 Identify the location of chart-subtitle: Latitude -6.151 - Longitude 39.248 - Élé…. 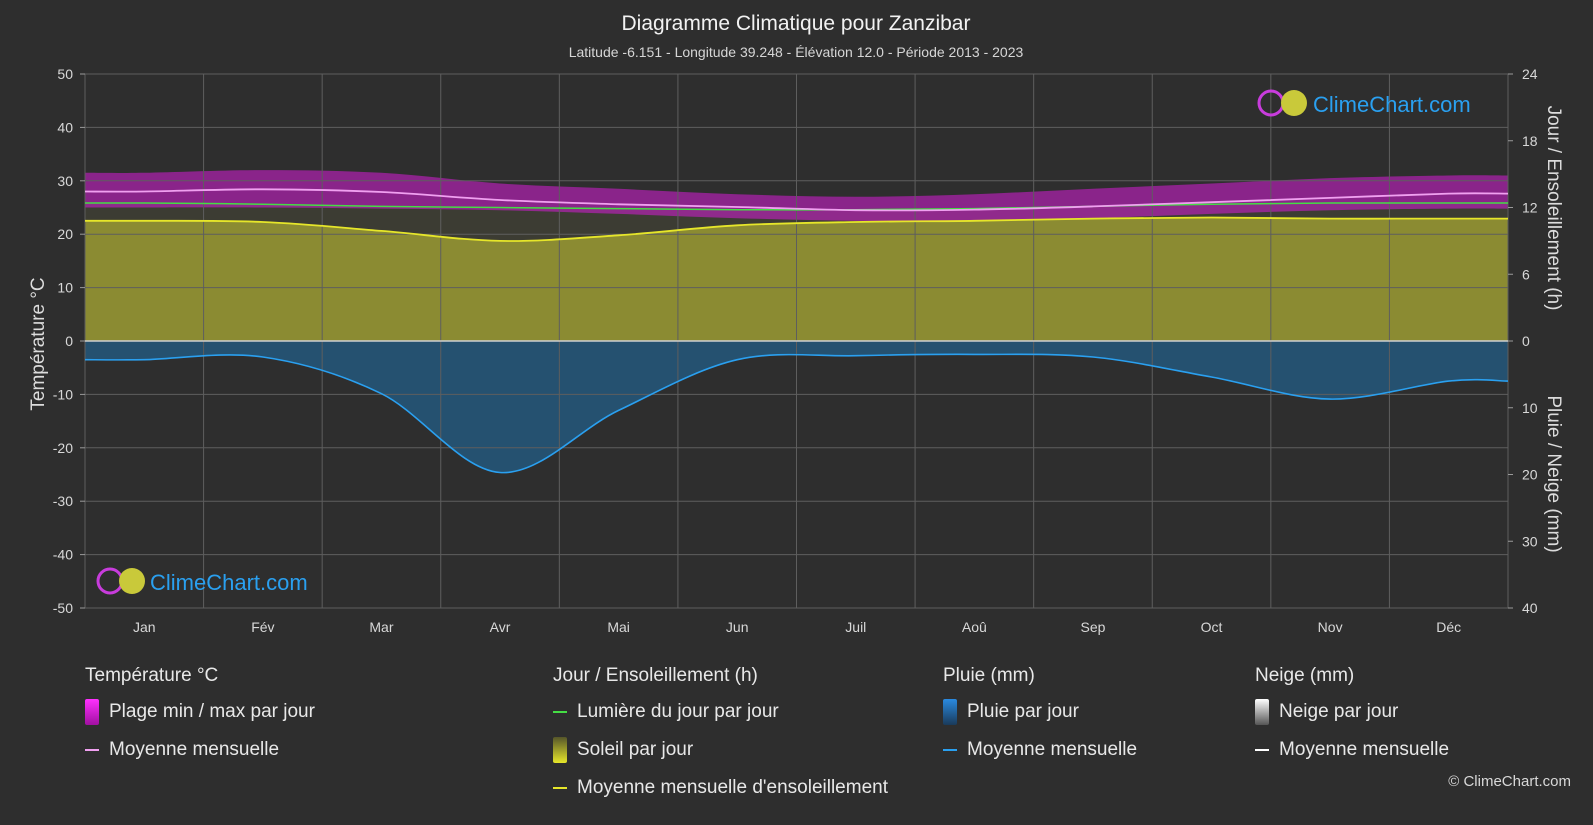
(796, 52).